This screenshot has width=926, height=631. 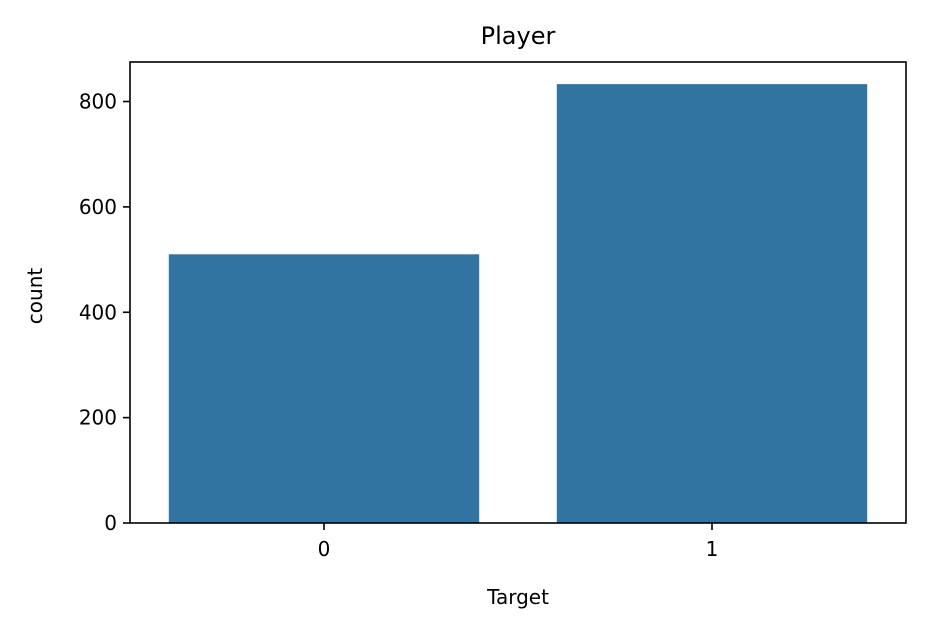 I want to click on y-tick-label: 200, so click(x=98, y=418).